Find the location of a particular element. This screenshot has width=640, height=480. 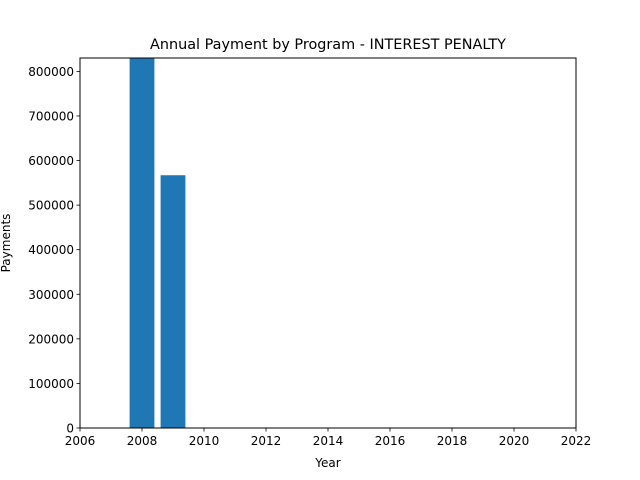

x-tick-label: 2016 is located at coordinates (390, 441).